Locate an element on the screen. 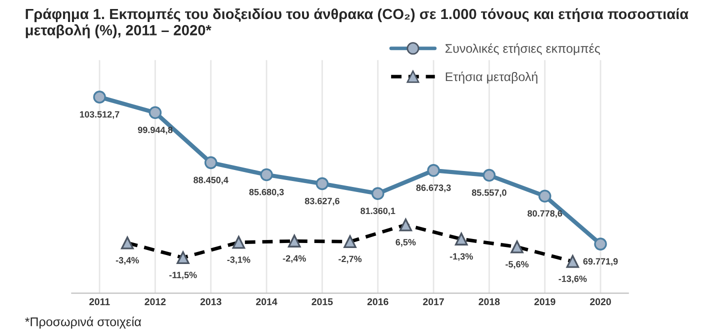 This screenshot has height=332, width=710. x-tick-label: 2020 is located at coordinates (600, 302).